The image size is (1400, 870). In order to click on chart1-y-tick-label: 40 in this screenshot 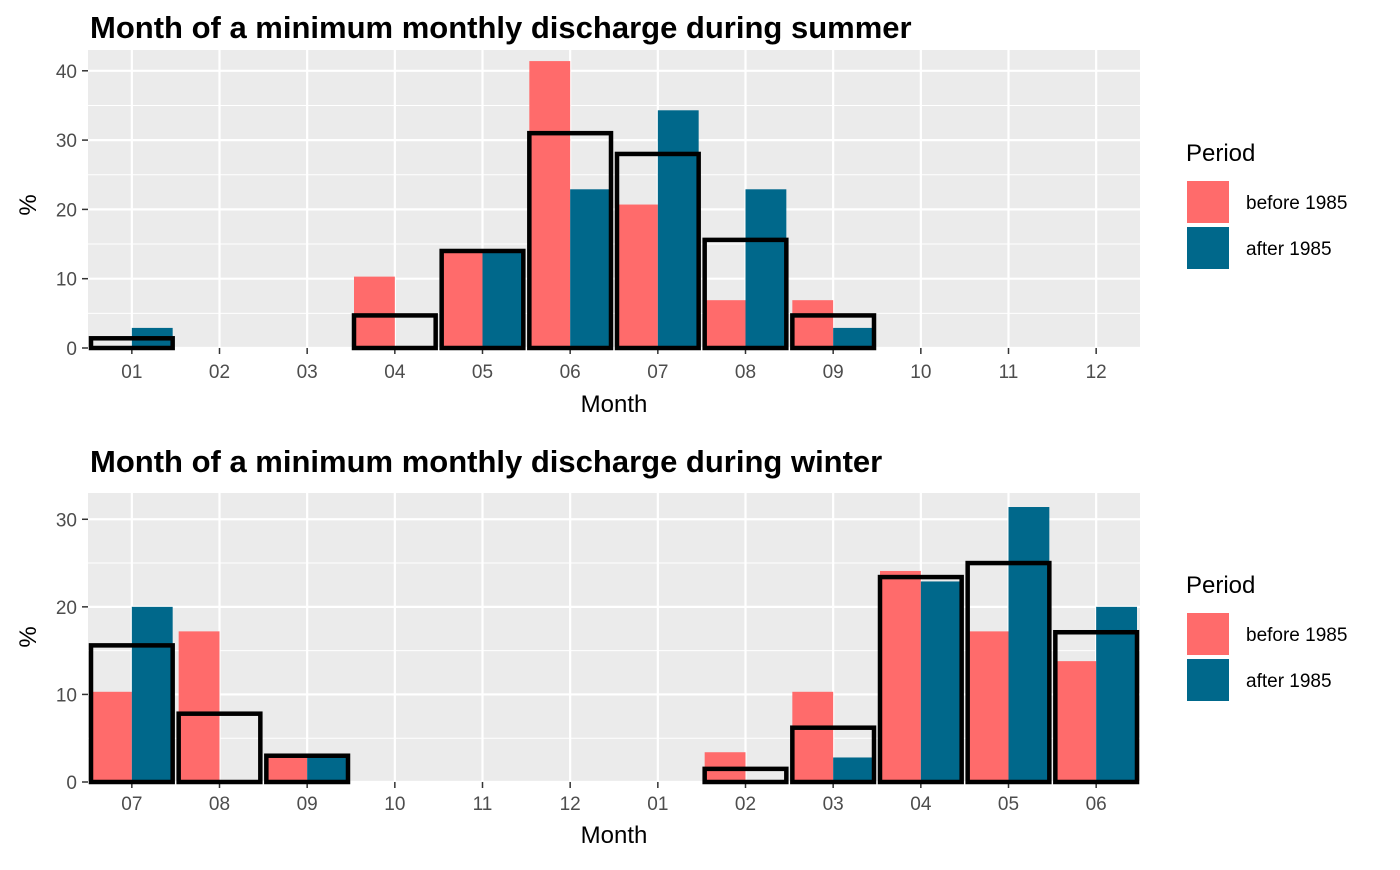, I will do `click(66, 72)`.